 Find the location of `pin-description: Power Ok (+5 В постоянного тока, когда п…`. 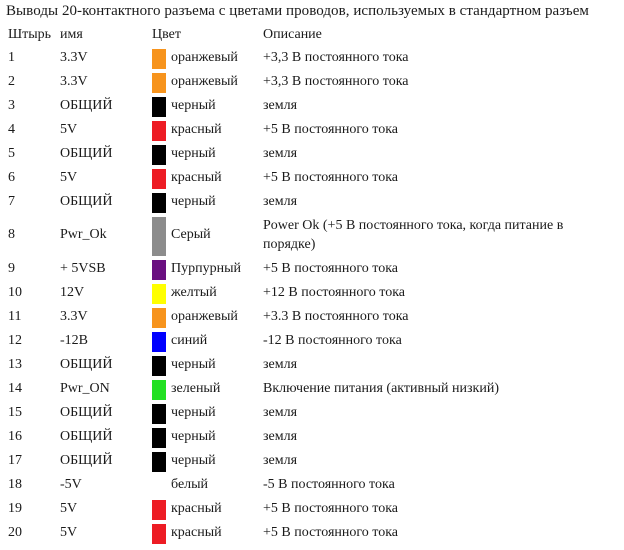

pin-description: Power Ok (+5 В постоянного тока, когда п… is located at coordinates (413, 235).